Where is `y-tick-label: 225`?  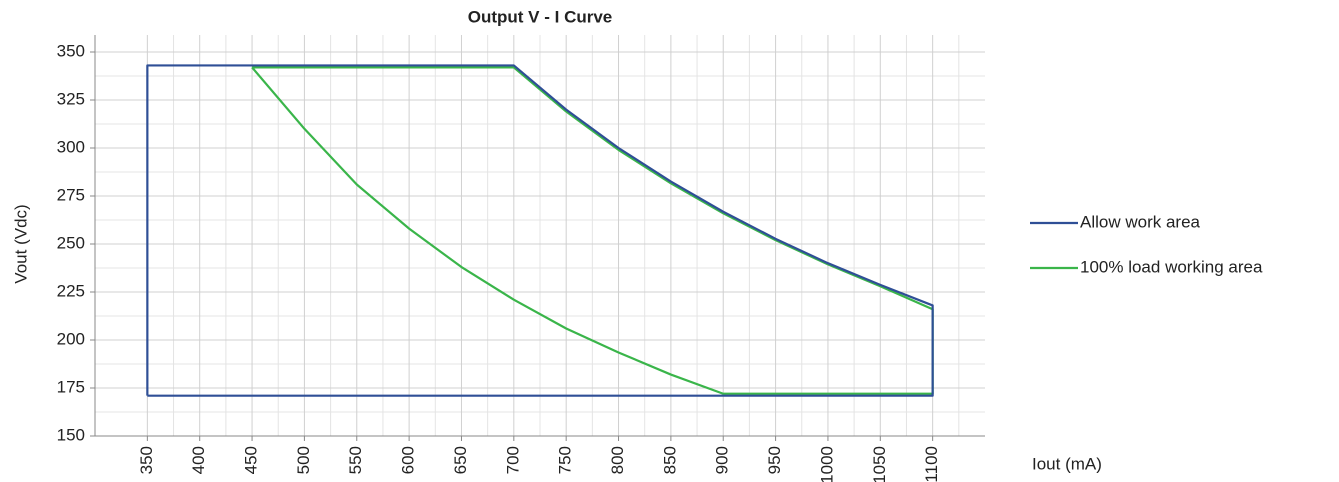
y-tick-label: 225 is located at coordinates (71, 290).